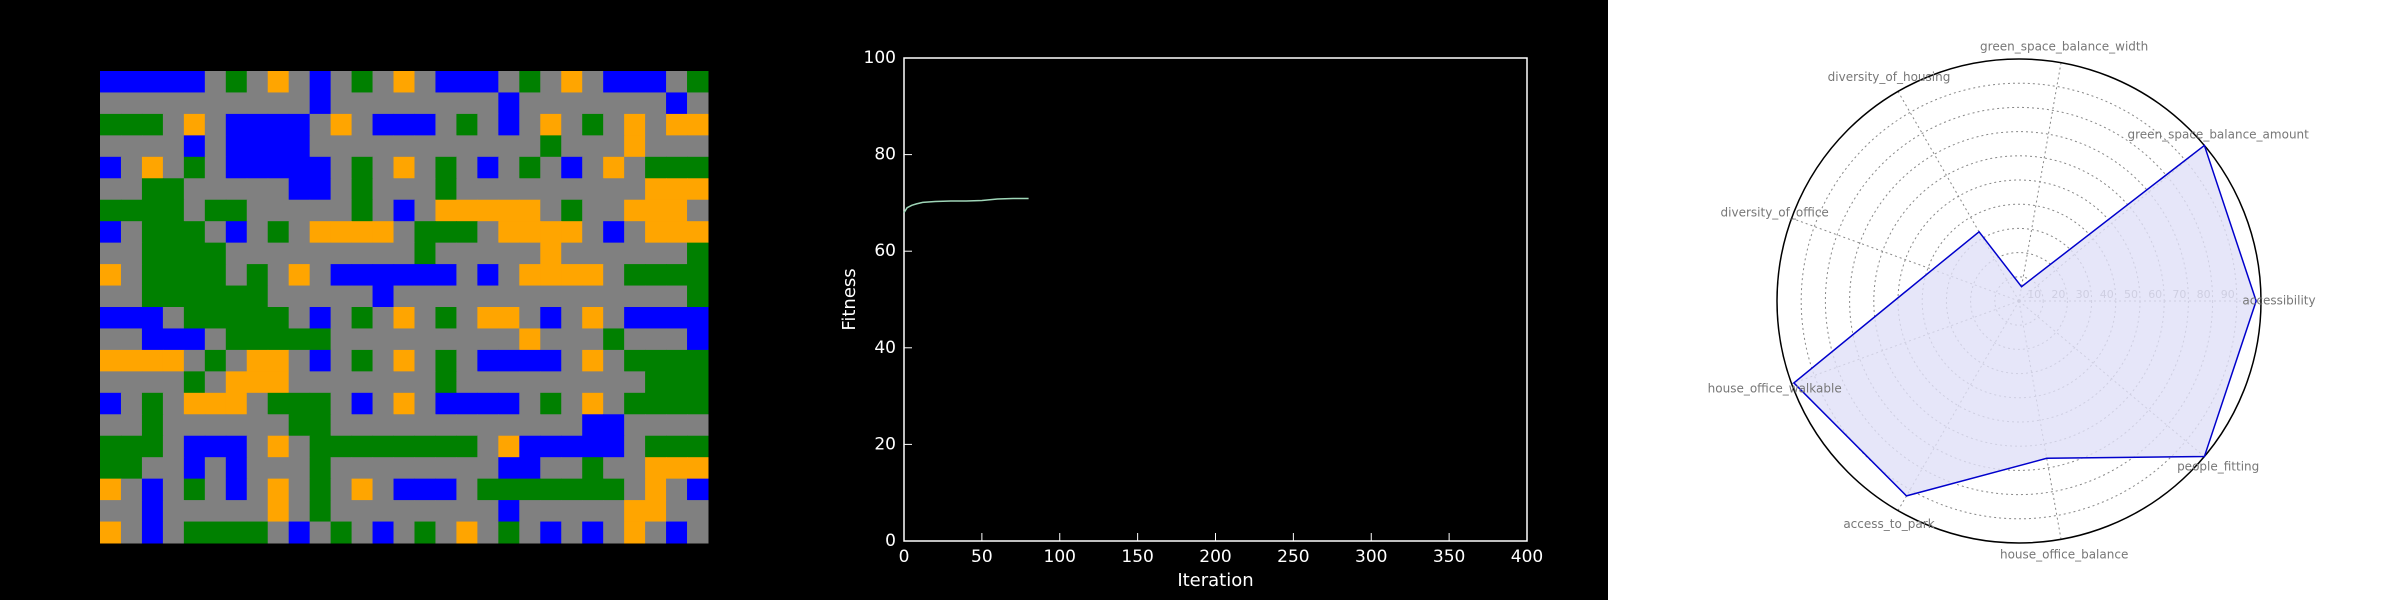 This screenshot has height=600, width=2400. Describe the element at coordinates (982, 557) in the screenshot. I see `x-tick-label: 50` at that location.